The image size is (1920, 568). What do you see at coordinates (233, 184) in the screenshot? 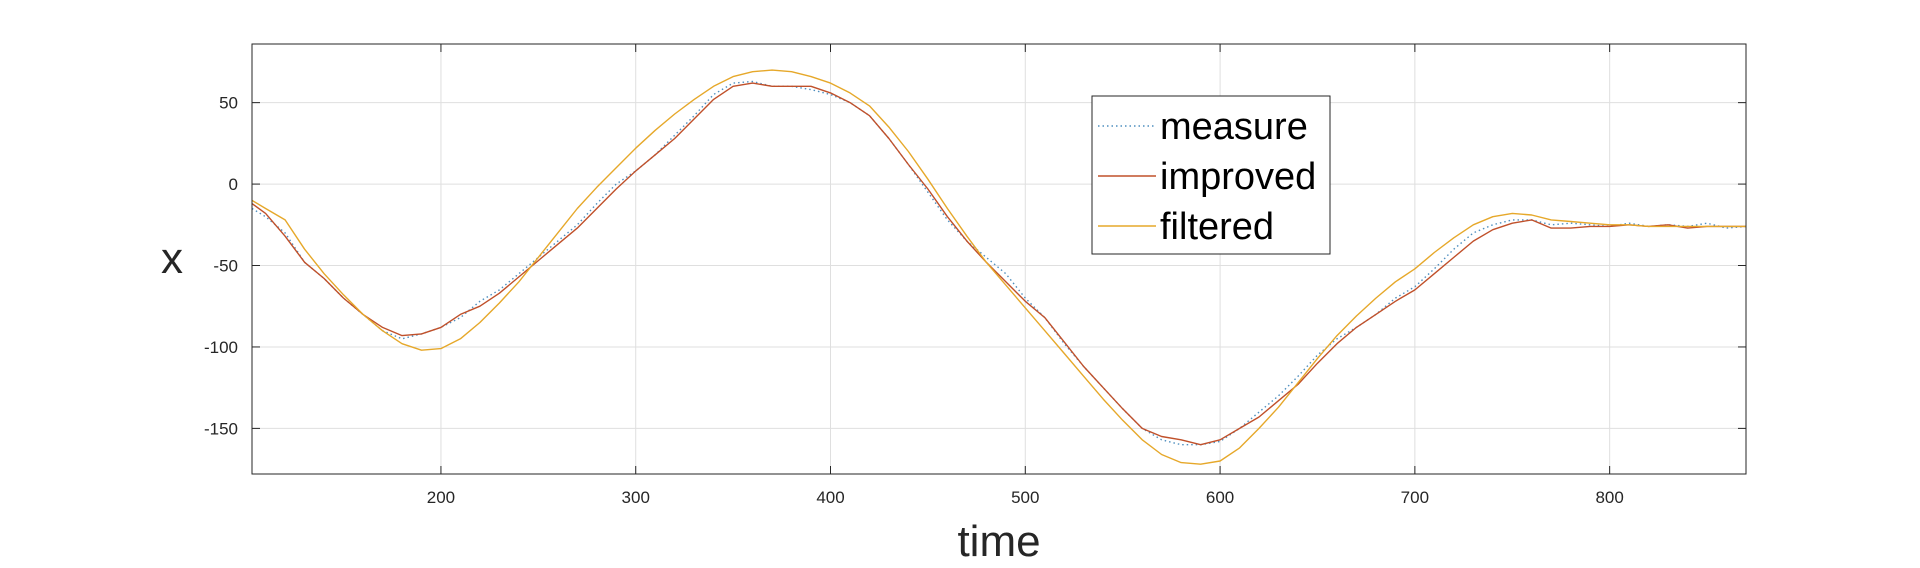
I see `y-tick-label: 0` at bounding box center [233, 184].